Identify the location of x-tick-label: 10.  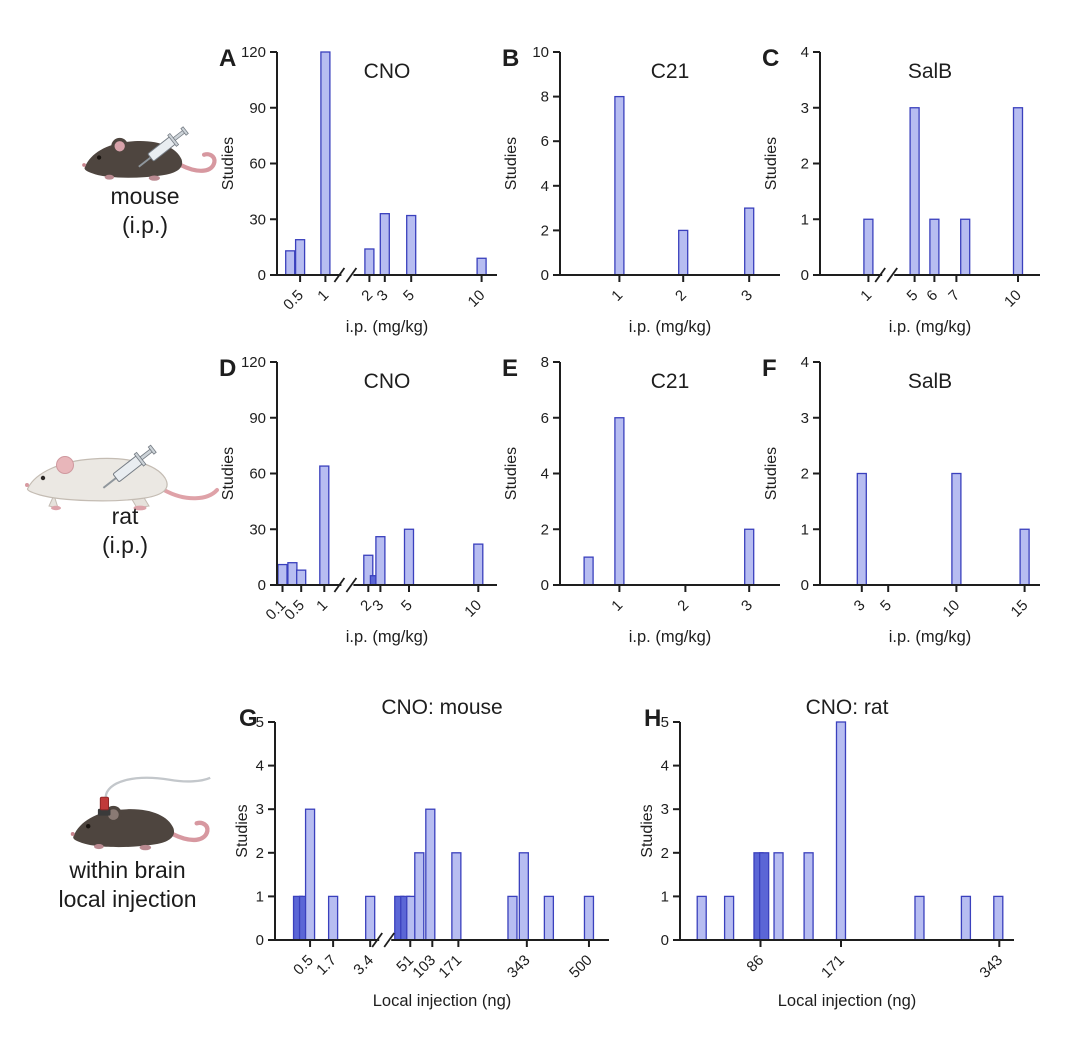
(473, 609).